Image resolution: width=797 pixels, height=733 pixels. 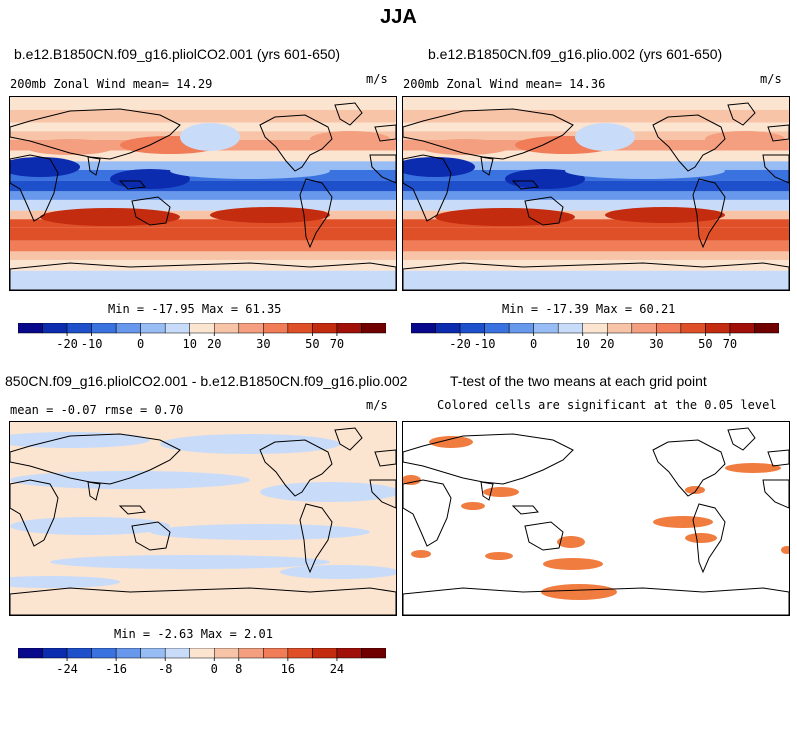 What do you see at coordinates (377, 79) in the screenshot?
I see `panel1-units: m/s` at bounding box center [377, 79].